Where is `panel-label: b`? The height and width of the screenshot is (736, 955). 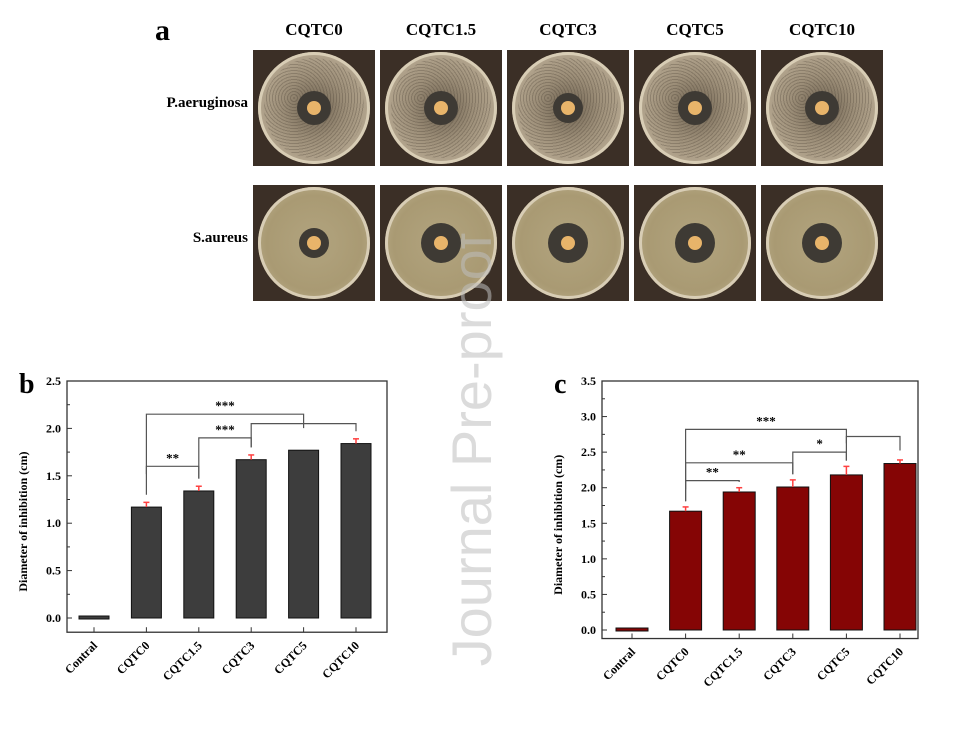
panel-label: b is located at coordinates (27, 384).